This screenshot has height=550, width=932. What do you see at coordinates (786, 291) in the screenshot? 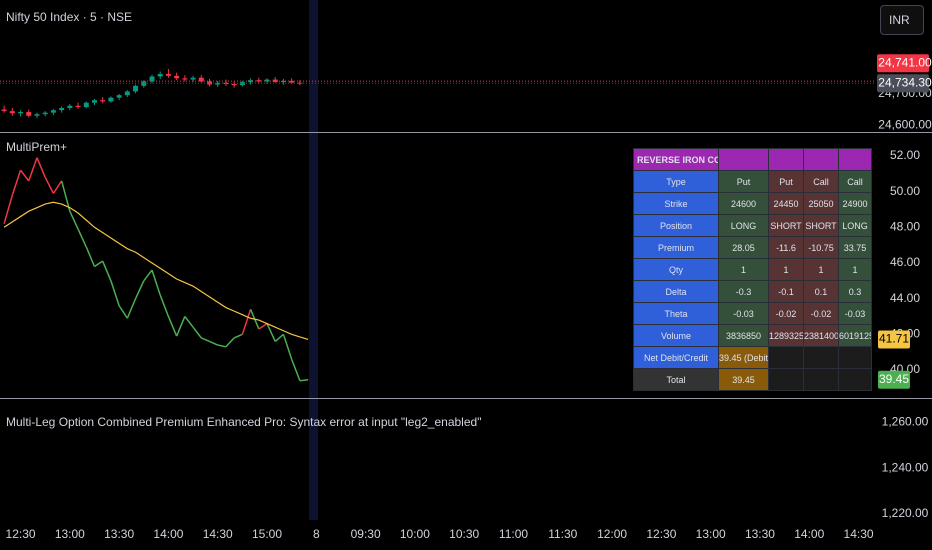
I see `table-cell: -0.1` at bounding box center [786, 291].